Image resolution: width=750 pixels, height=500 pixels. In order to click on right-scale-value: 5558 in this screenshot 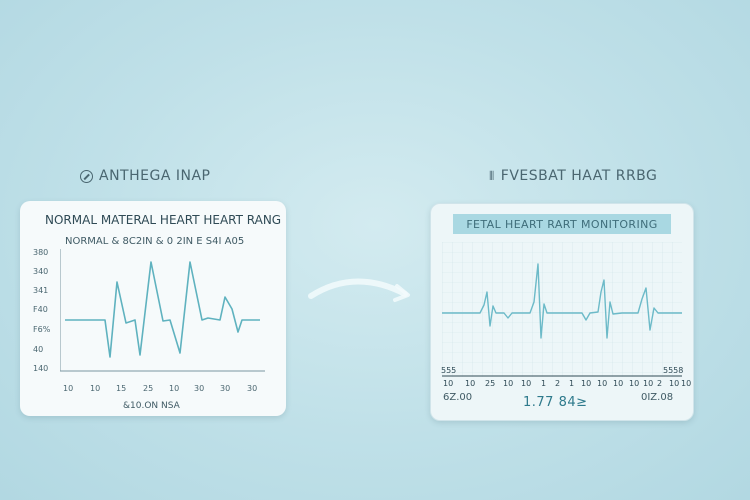, I will do `click(673, 370)`.